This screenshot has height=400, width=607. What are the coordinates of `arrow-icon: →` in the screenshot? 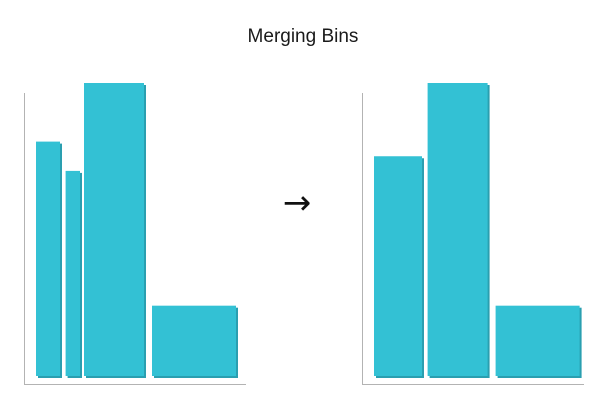 It's located at (297, 203).